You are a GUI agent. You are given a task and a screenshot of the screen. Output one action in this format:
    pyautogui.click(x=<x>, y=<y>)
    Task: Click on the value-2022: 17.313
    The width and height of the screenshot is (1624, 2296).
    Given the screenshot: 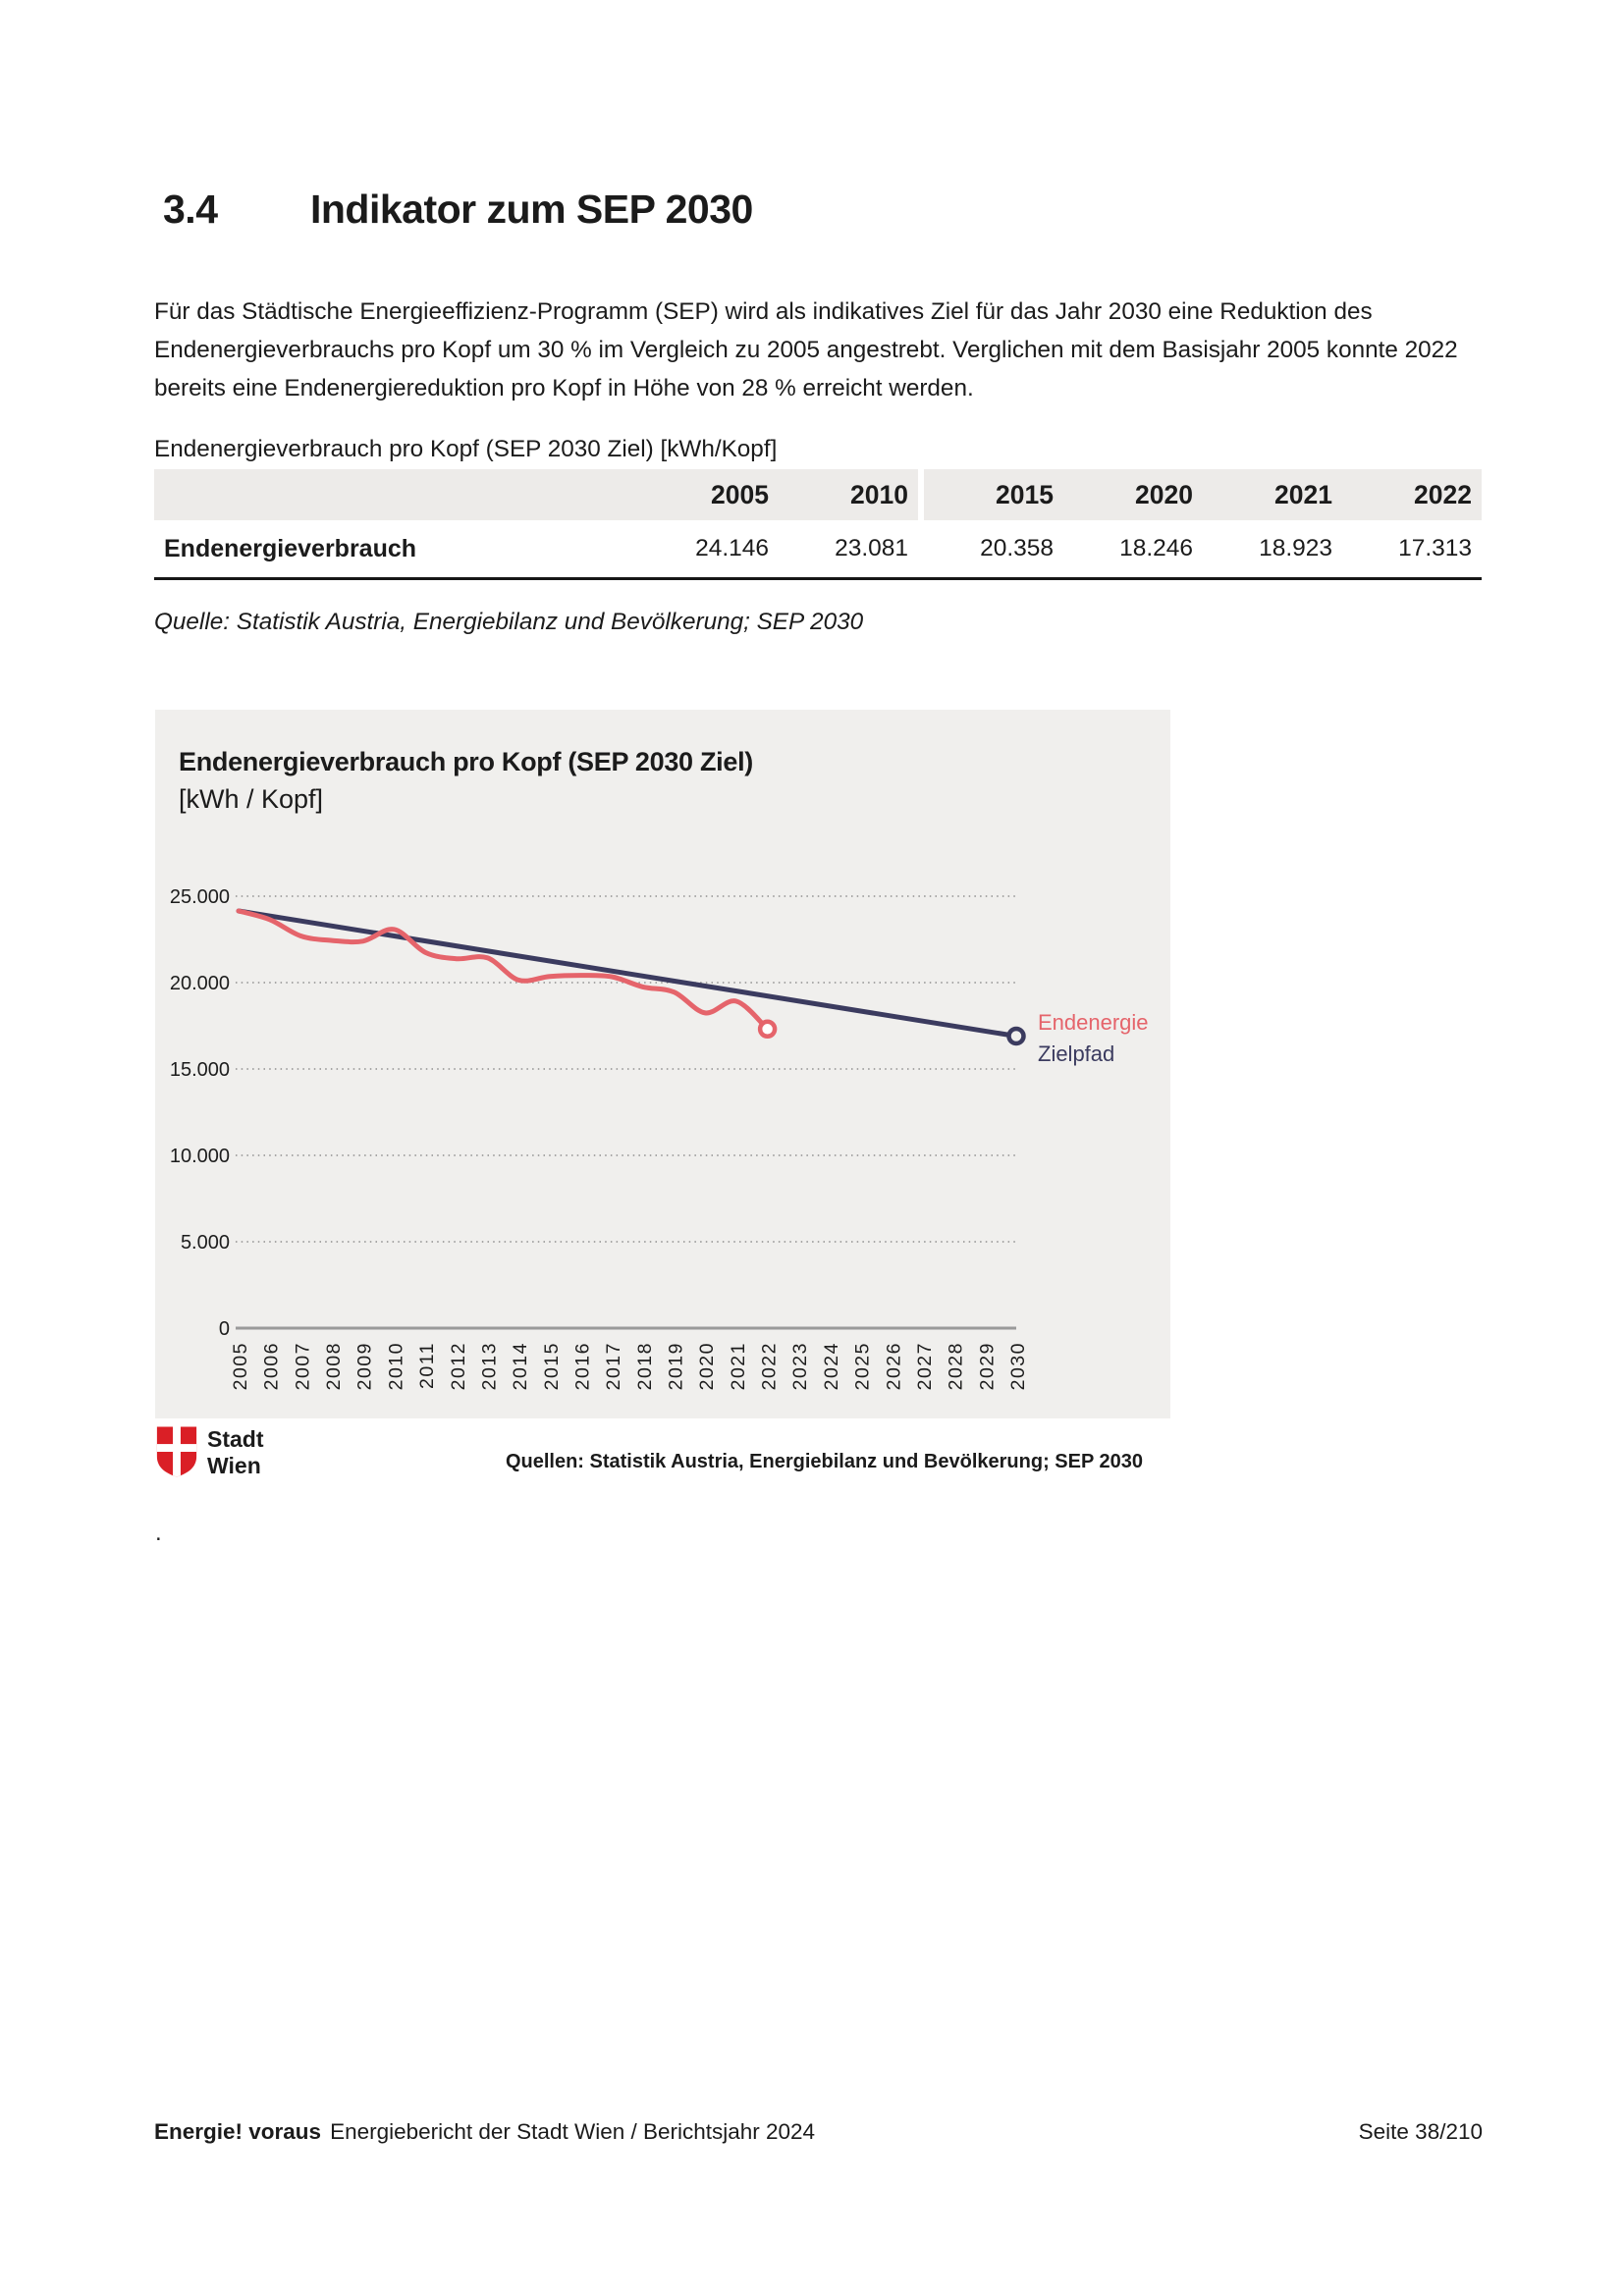 What is the action you would take?
    pyautogui.click(x=1435, y=548)
    